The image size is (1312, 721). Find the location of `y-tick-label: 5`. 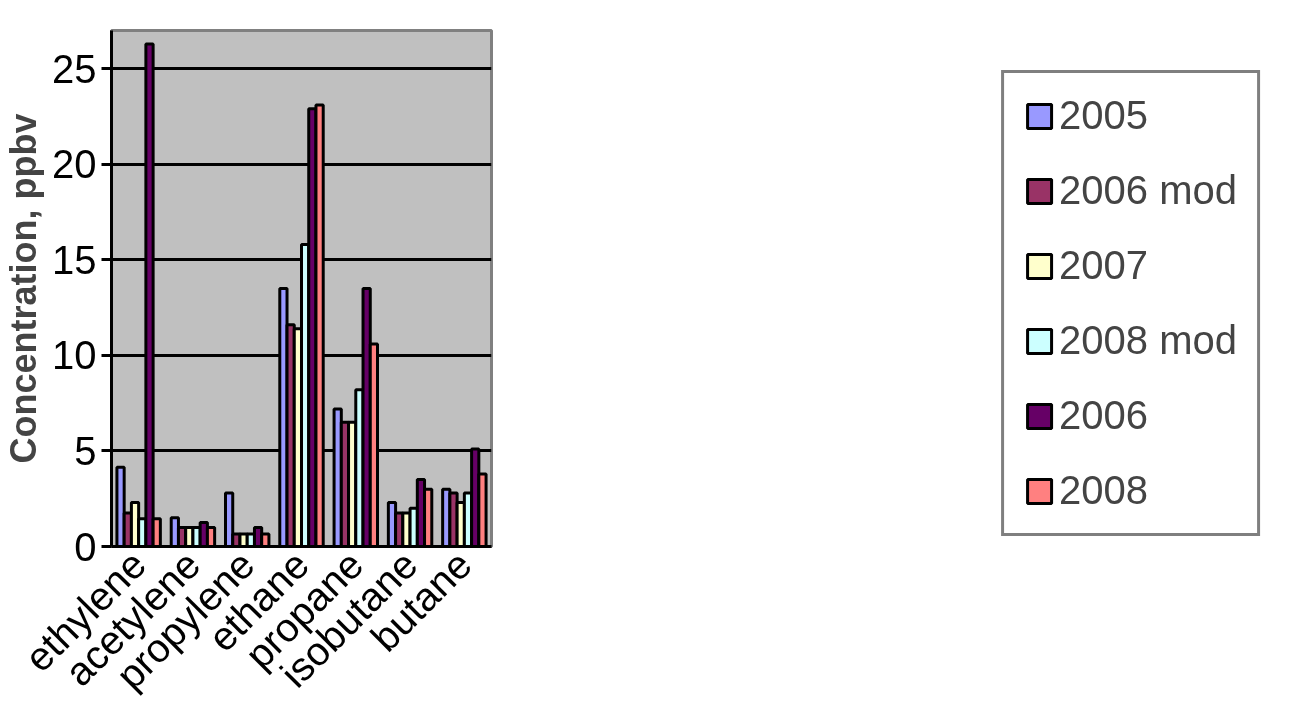

y-tick-label: 5 is located at coordinates (85, 450).